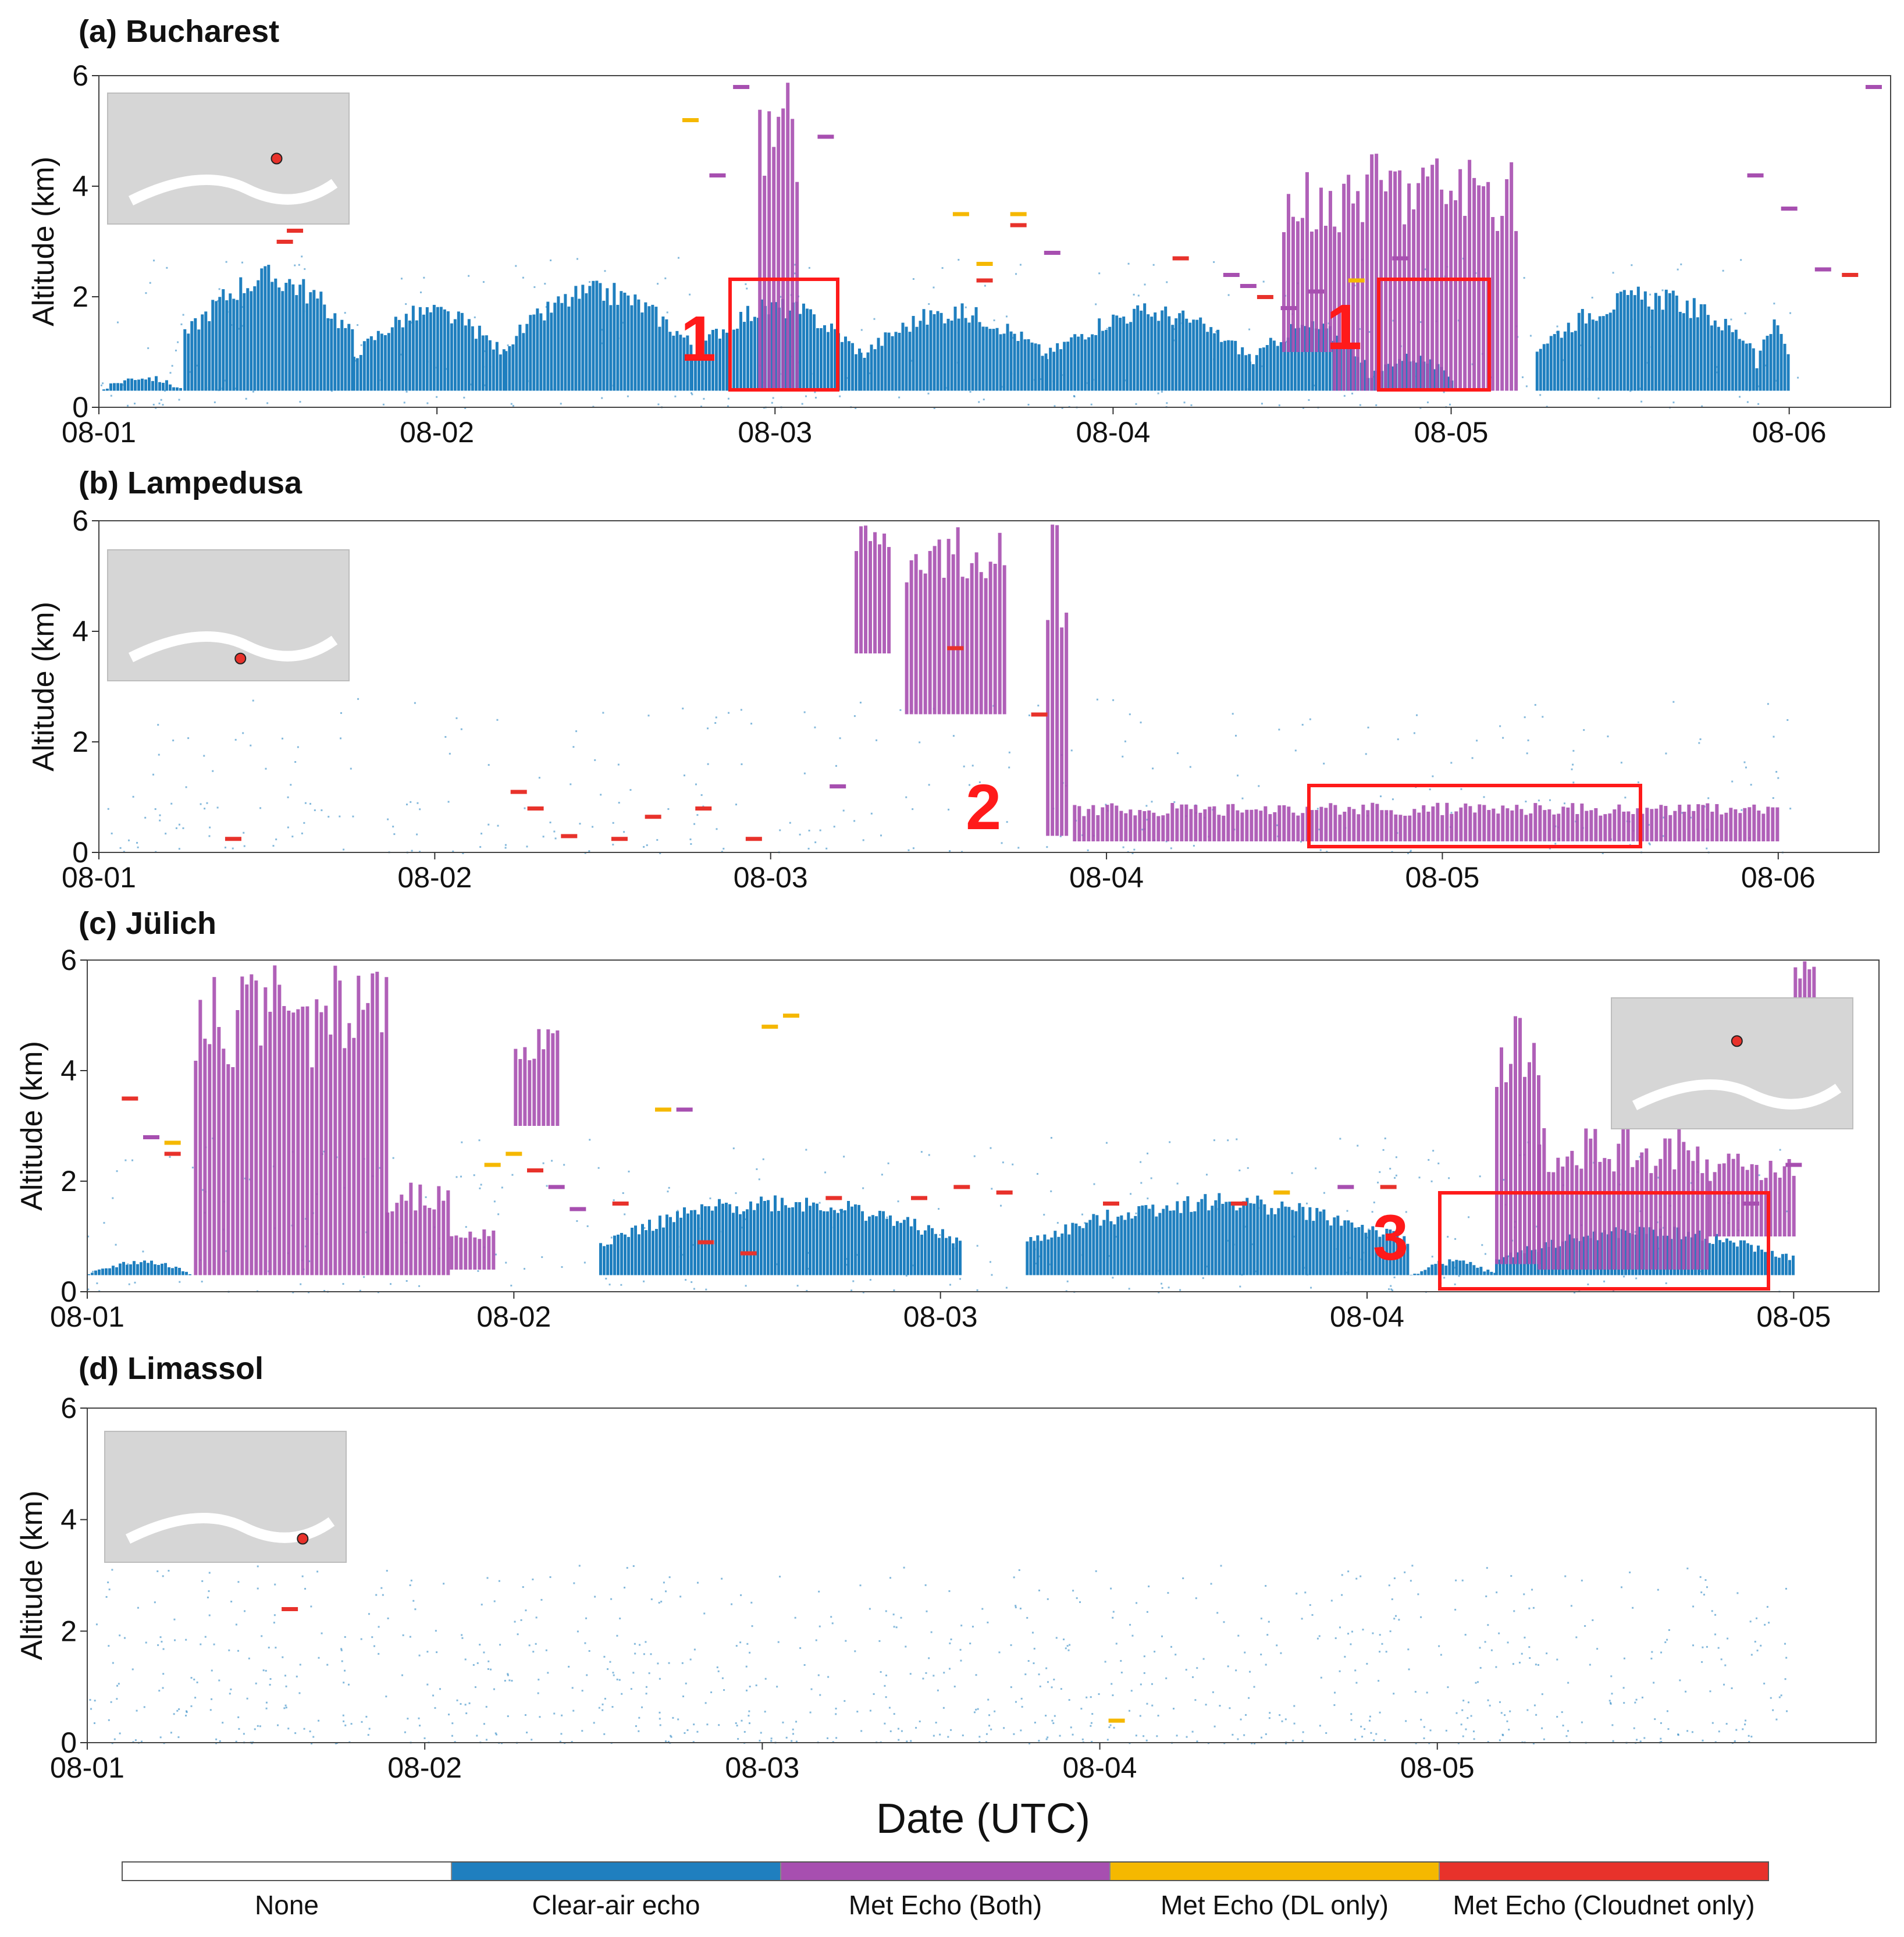 The image size is (1904, 1937). I want to click on echo-marker-dl, so click(514, 1153).